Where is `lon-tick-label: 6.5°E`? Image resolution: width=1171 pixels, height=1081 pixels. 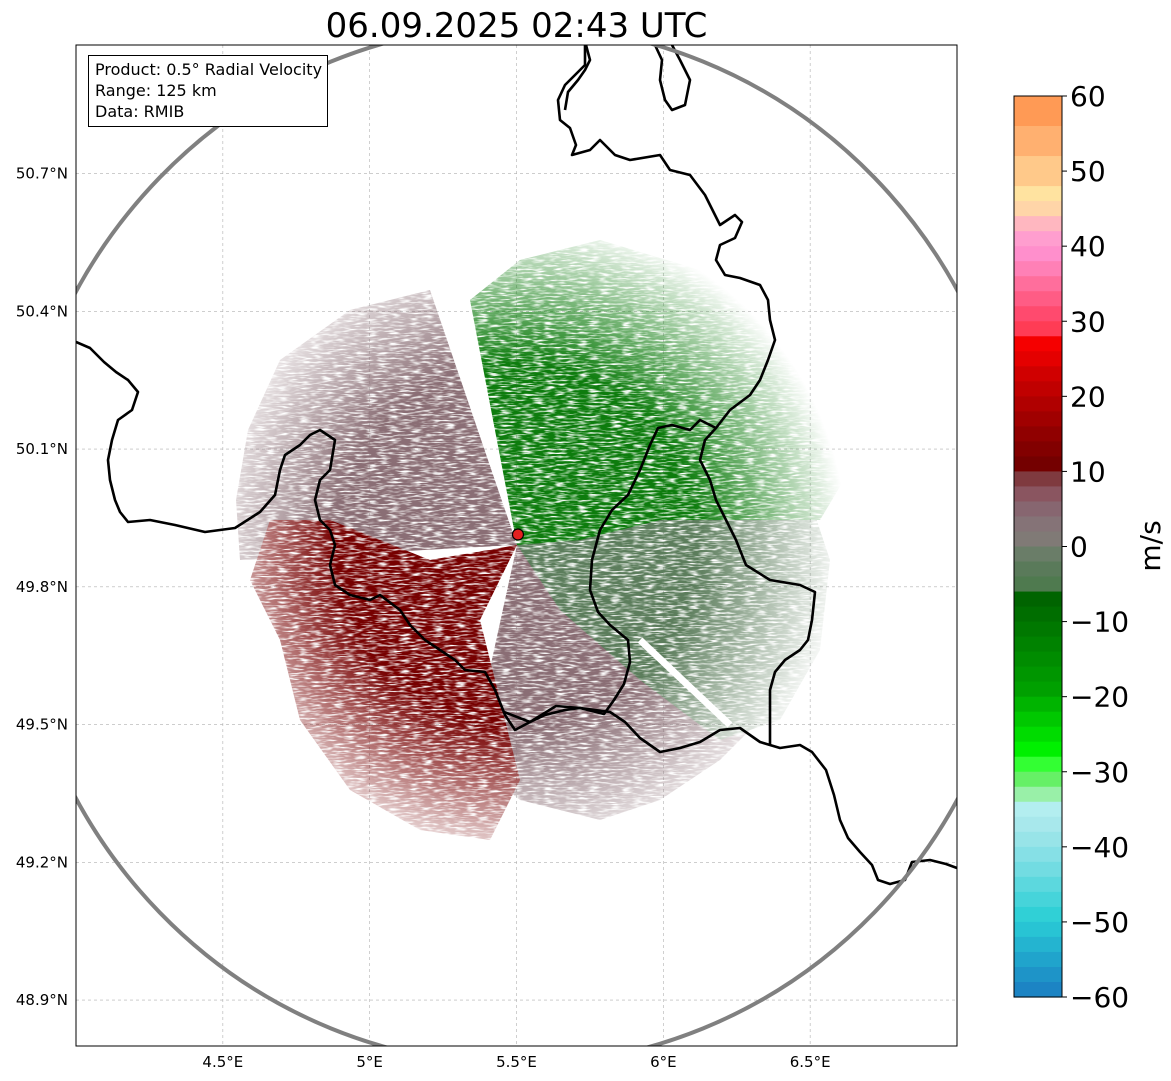 lon-tick-label: 6.5°E is located at coordinates (810, 1062).